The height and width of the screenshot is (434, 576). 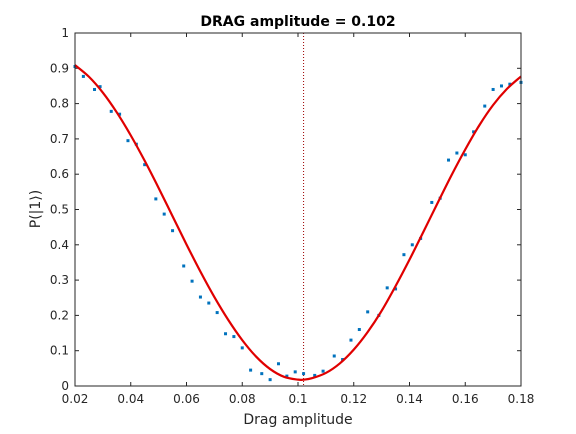 I want to click on y-axis-label: P(|1⟩), so click(x=36, y=209).